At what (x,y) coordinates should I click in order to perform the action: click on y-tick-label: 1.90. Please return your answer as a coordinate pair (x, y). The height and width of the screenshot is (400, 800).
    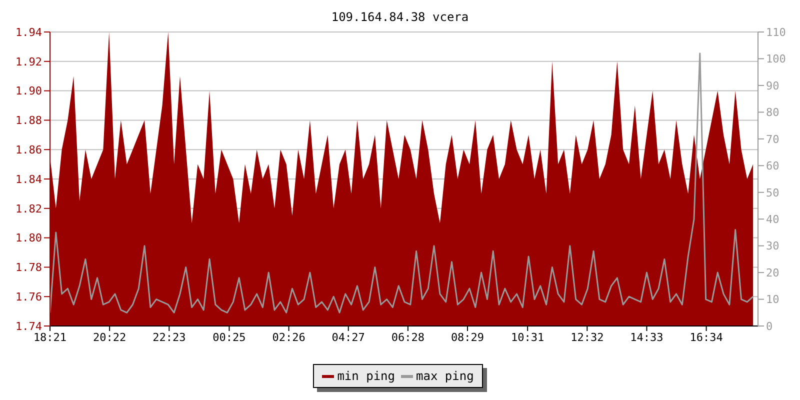
    Looking at the image, I should click on (29, 91).